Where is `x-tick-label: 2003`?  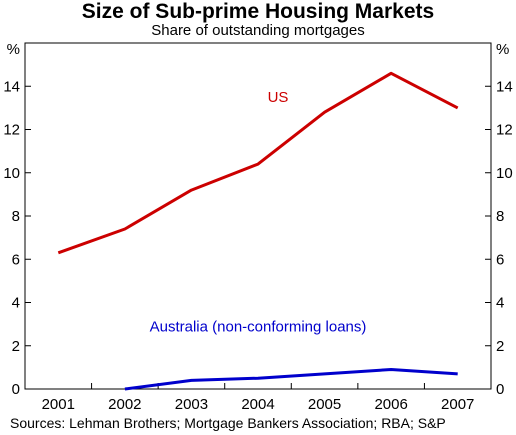 x-tick-label: 2003 is located at coordinates (191, 404).